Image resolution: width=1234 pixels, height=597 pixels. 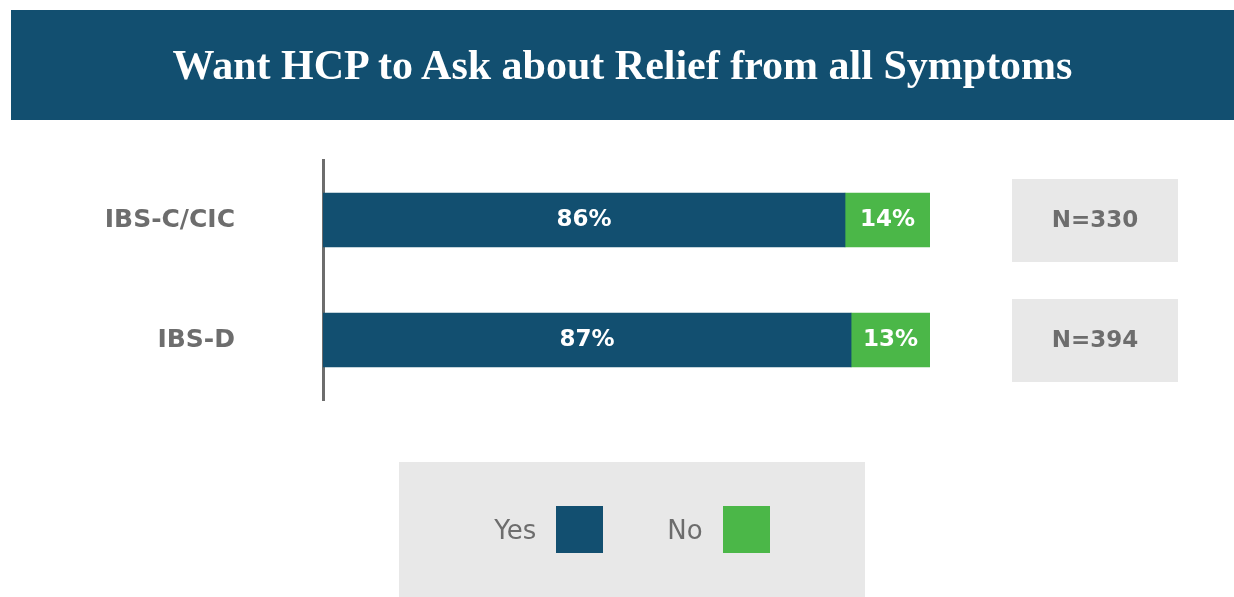 What do you see at coordinates (1095, 338) in the screenshot?
I see `text: N=394` at bounding box center [1095, 338].